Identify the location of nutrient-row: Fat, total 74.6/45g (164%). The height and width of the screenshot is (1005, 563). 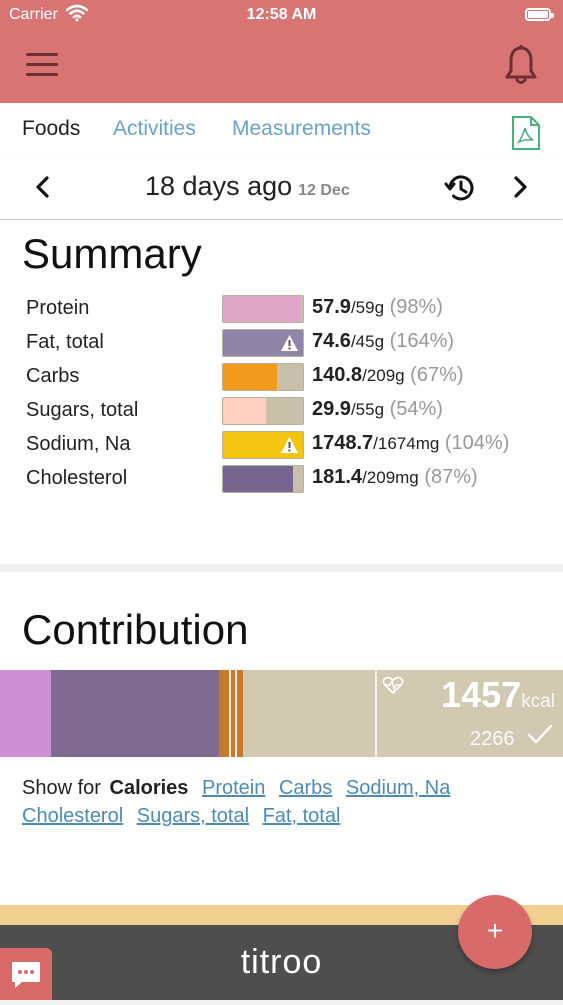
(281, 343).